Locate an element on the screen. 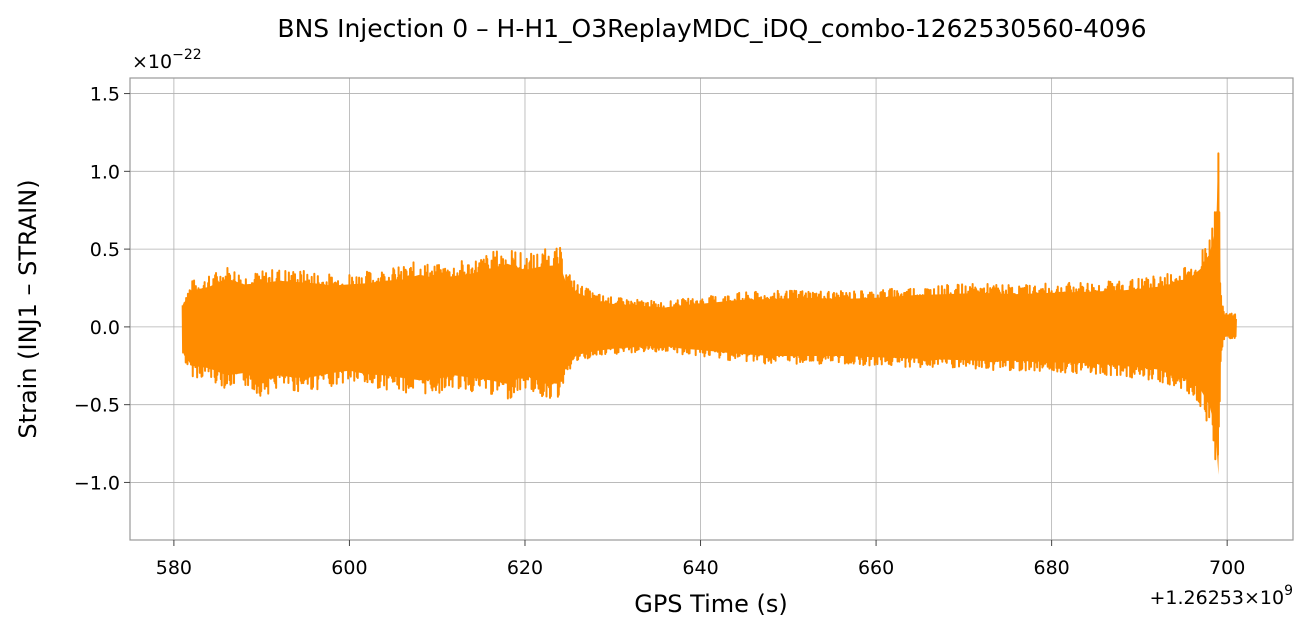  y-axis-ticks: −1.0 −0.5 0.0 0.5 1.0 1.5 is located at coordinates (102, 289).